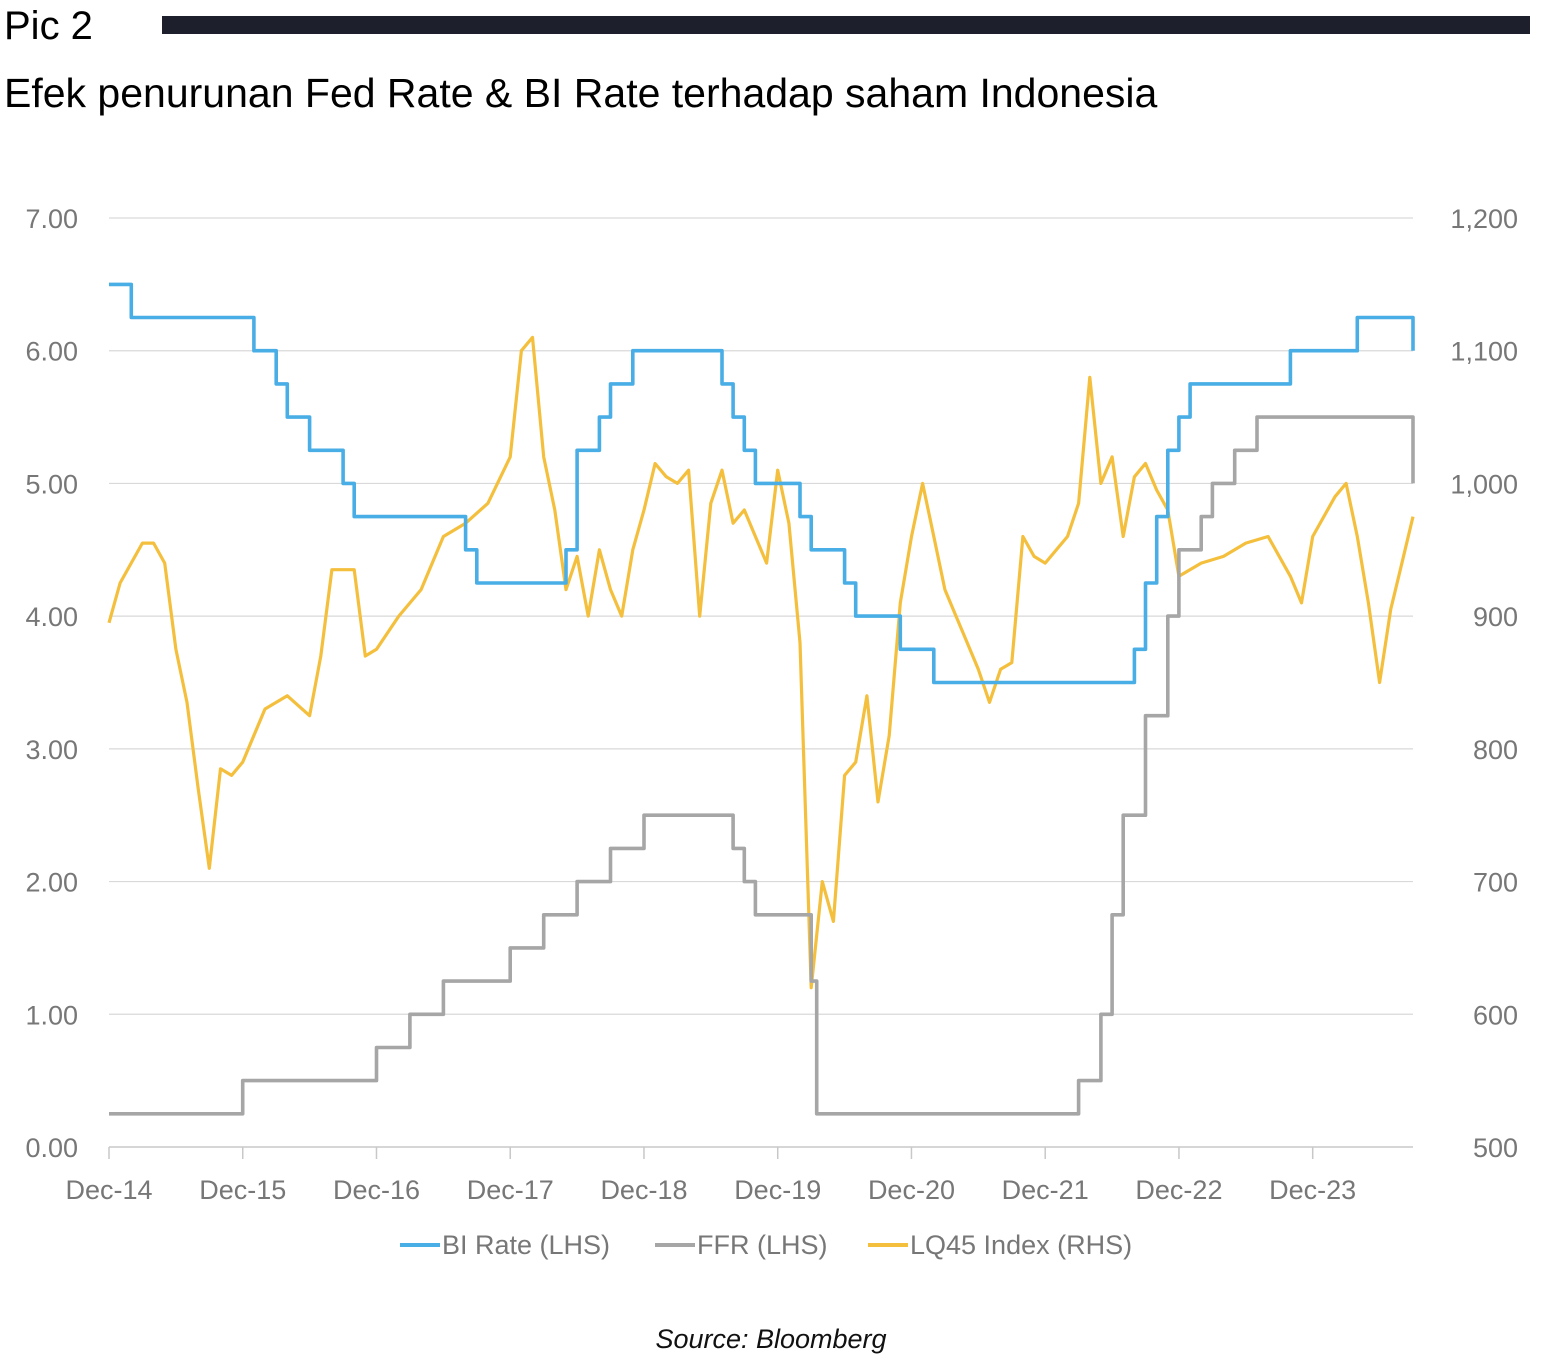 This screenshot has height=1368, width=1542. Describe the element at coordinates (51, 1015) in the screenshot. I see `y-left-tick-label: 1.00` at that location.